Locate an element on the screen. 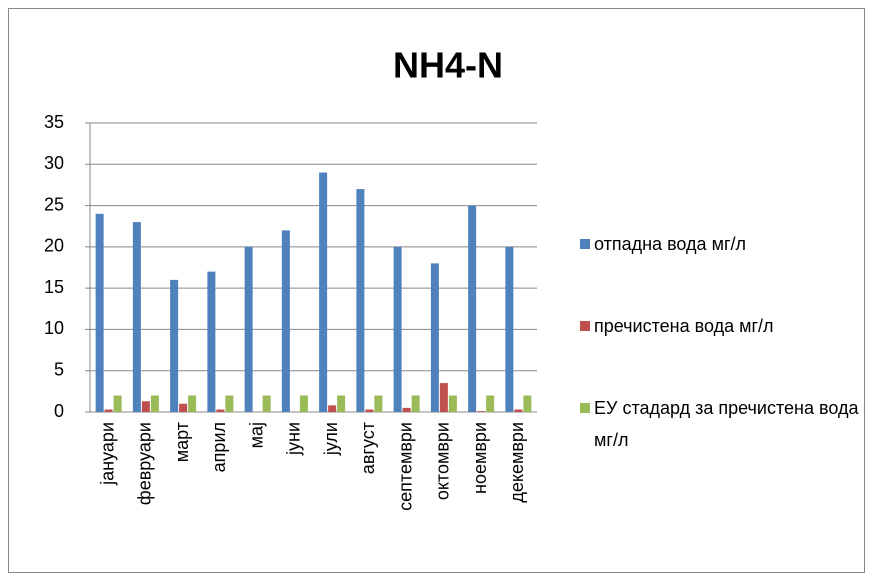 This screenshot has height=581, width=872. y-tick-label: 10 is located at coordinates (54, 328).